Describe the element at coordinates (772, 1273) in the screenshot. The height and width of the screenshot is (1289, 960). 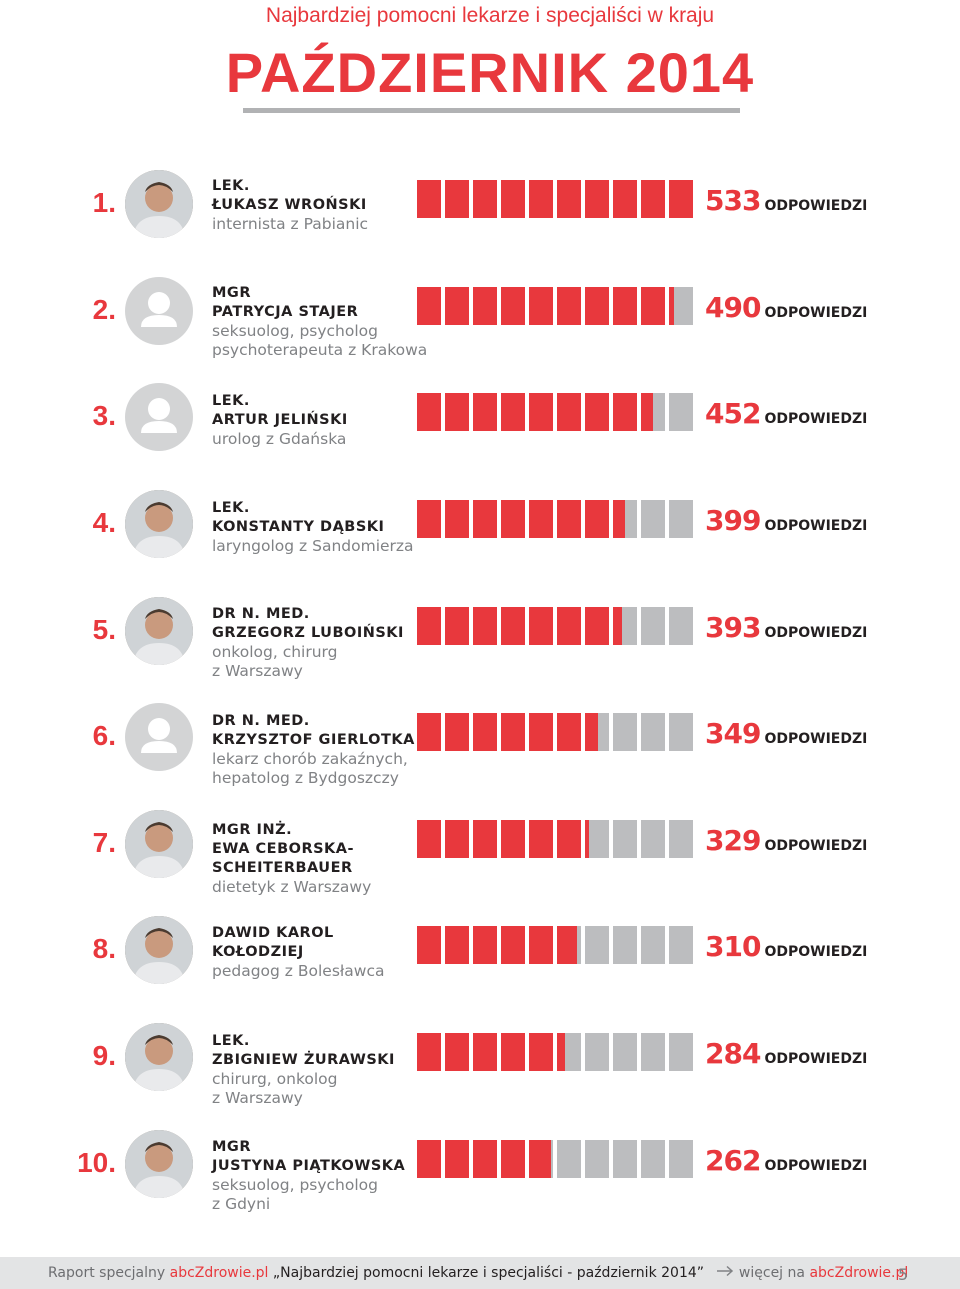
I see `footer-more-label: więcej na` at that location.